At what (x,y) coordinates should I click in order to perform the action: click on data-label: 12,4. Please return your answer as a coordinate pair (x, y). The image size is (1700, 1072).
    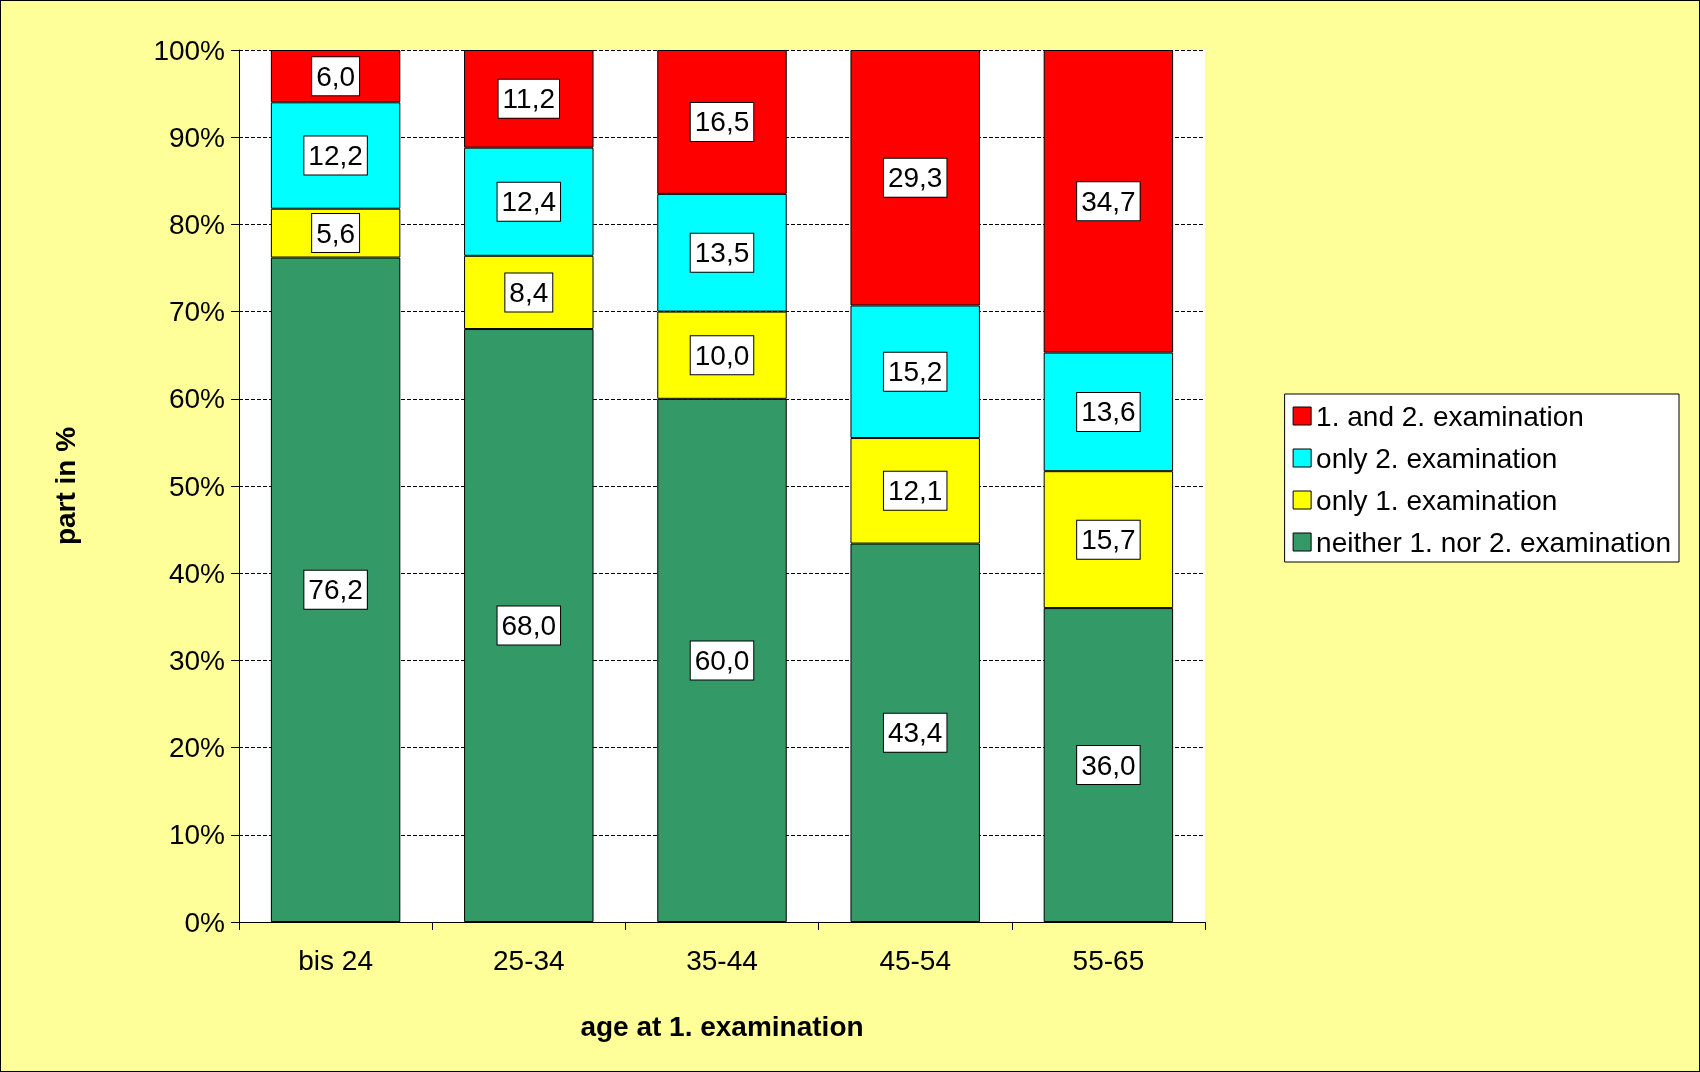
    Looking at the image, I should click on (529, 202).